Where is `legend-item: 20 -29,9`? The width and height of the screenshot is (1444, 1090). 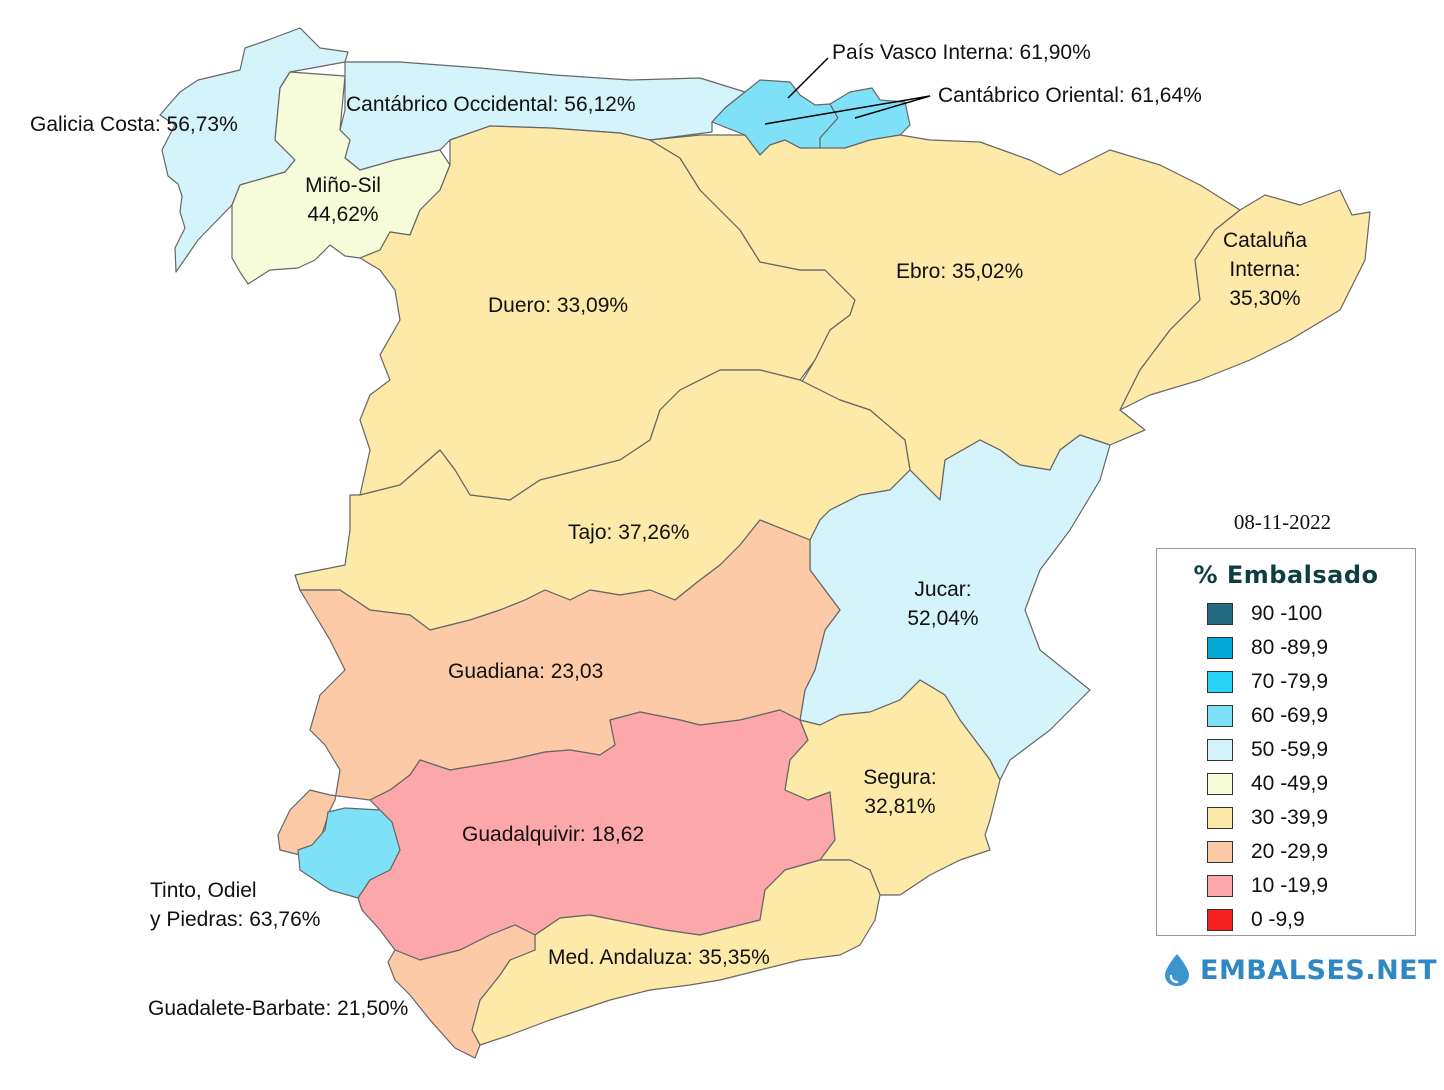 legend-item: 20 -29,9 is located at coordinates (1286, 852).